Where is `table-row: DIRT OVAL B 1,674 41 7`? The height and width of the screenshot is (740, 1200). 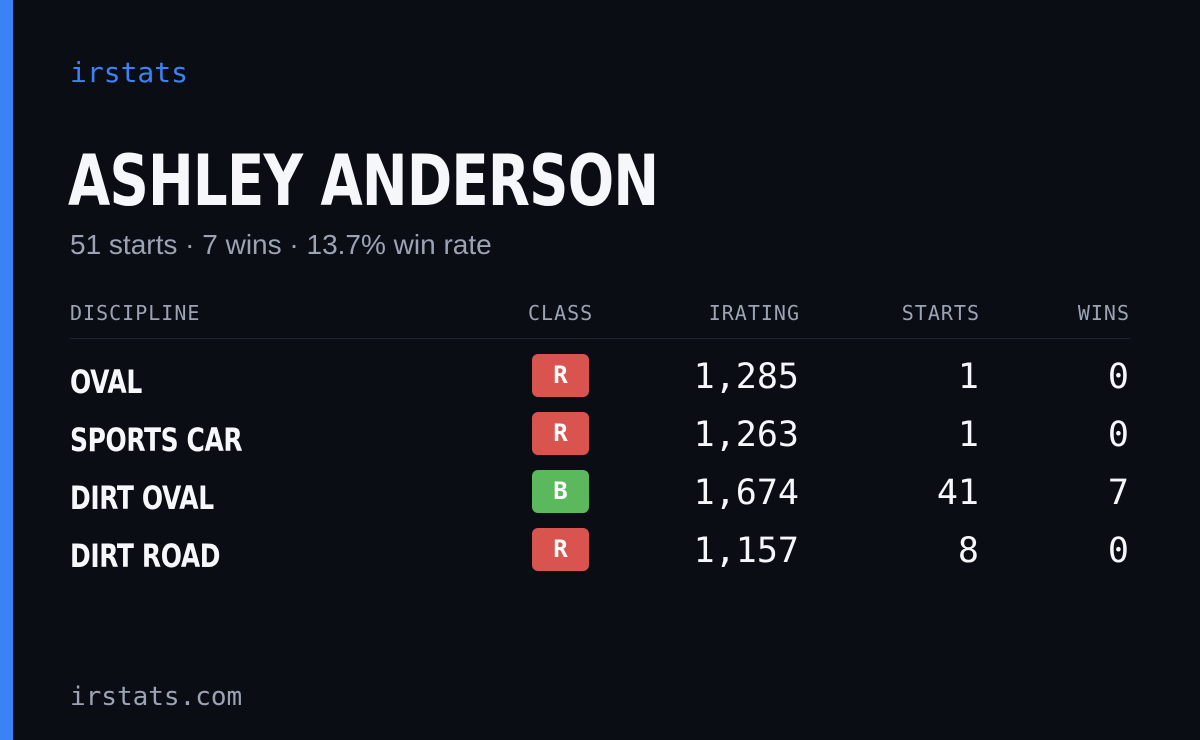
table-row: DIRT OVAL B 1,674 41 7 is located at coordinates (600, 499).